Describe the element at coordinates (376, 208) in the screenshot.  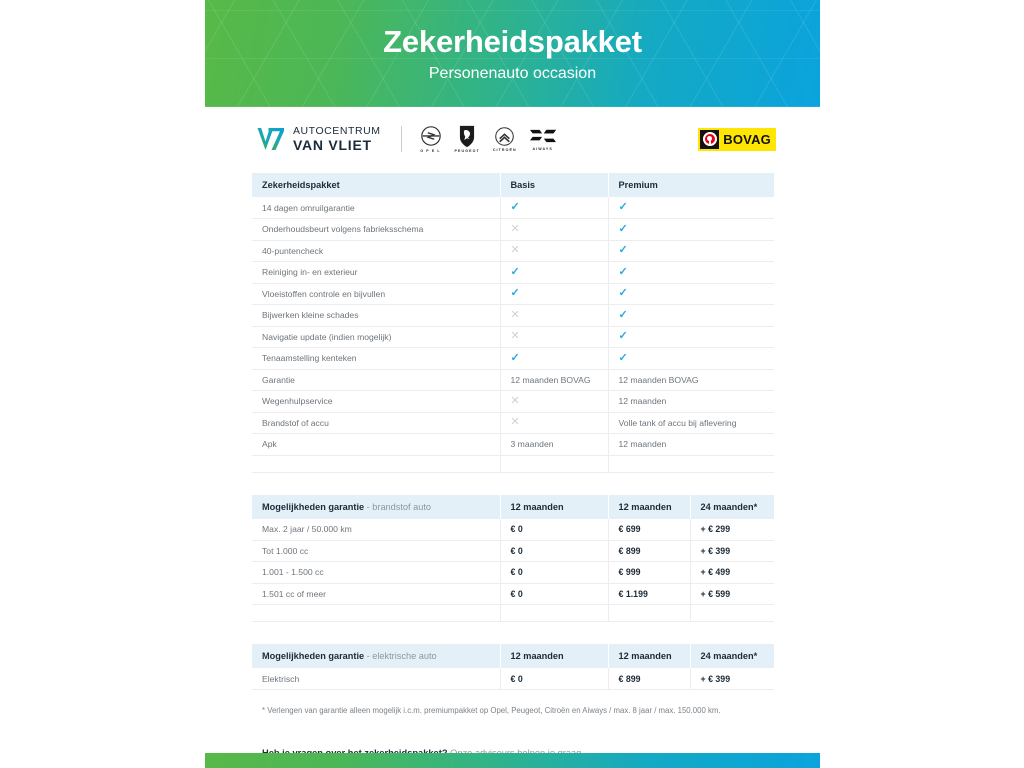
I see `row-label: 14 dagen omruilgarantie` at that location.